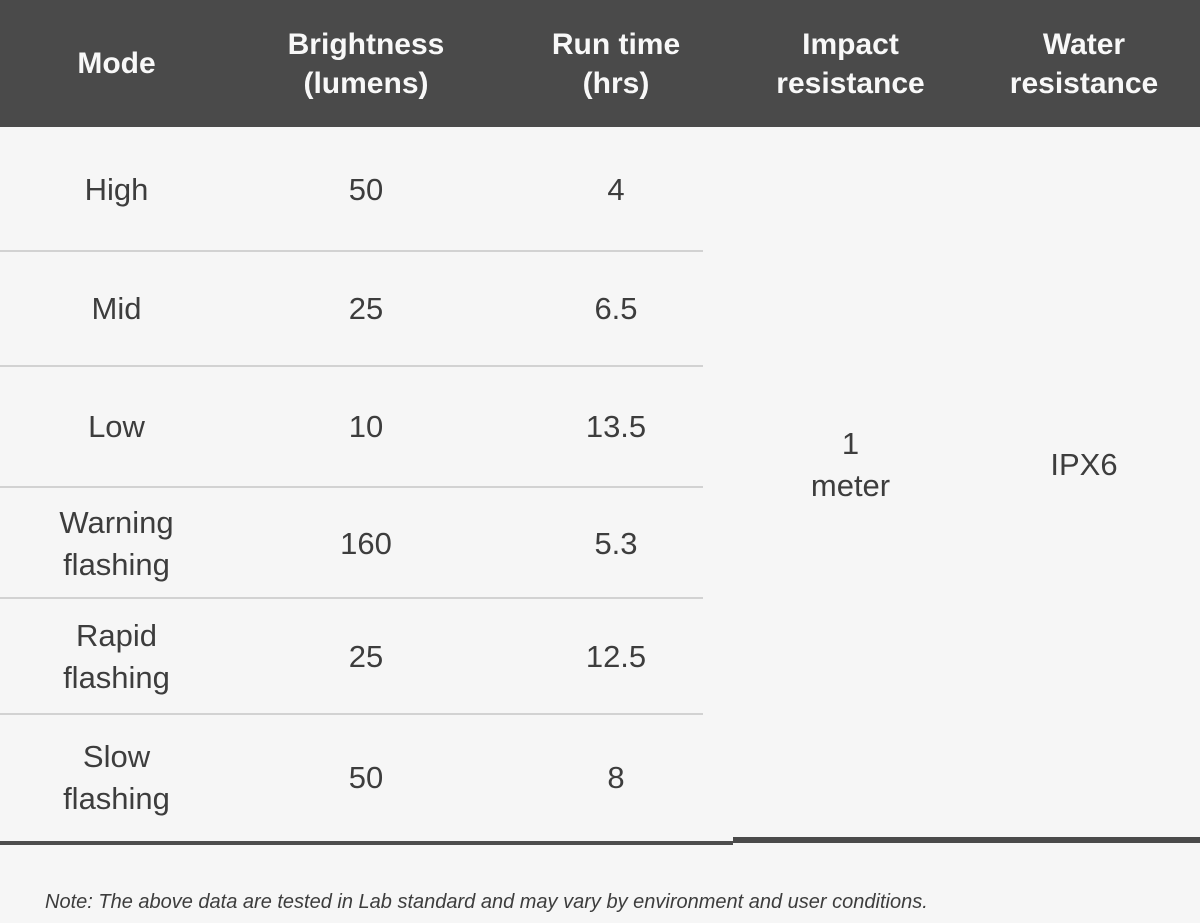 This screenshot has height=923, width=1200. What do you see at coordinates (1084, 83) in the screenshot?
I see `header-water-line2: resistance` at bounding box center [1084, 83].